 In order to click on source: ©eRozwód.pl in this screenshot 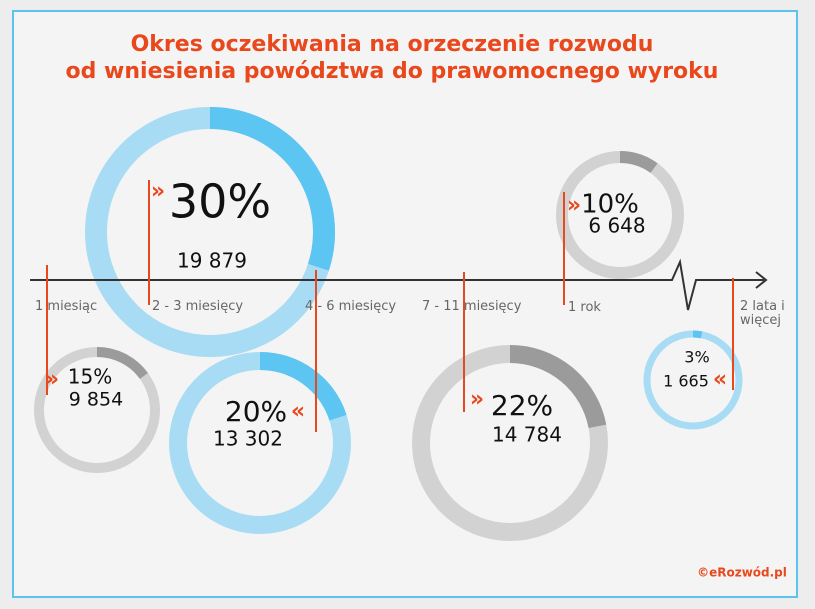, I will do `click(742, 573)`.